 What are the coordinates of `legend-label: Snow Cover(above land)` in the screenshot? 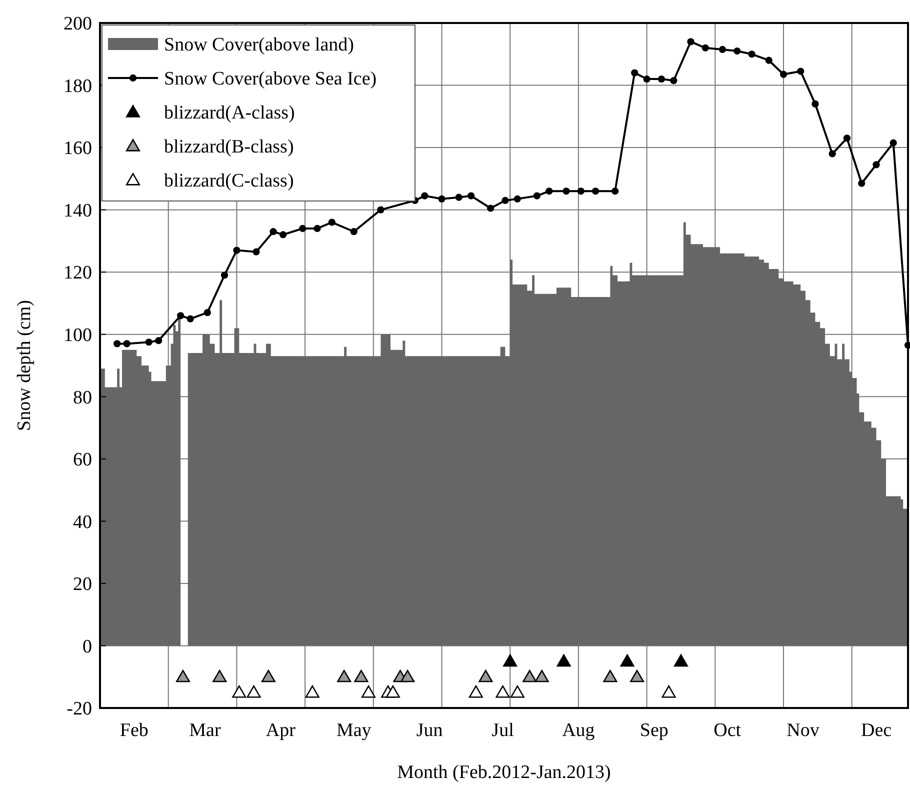 It's located at (259, 45).